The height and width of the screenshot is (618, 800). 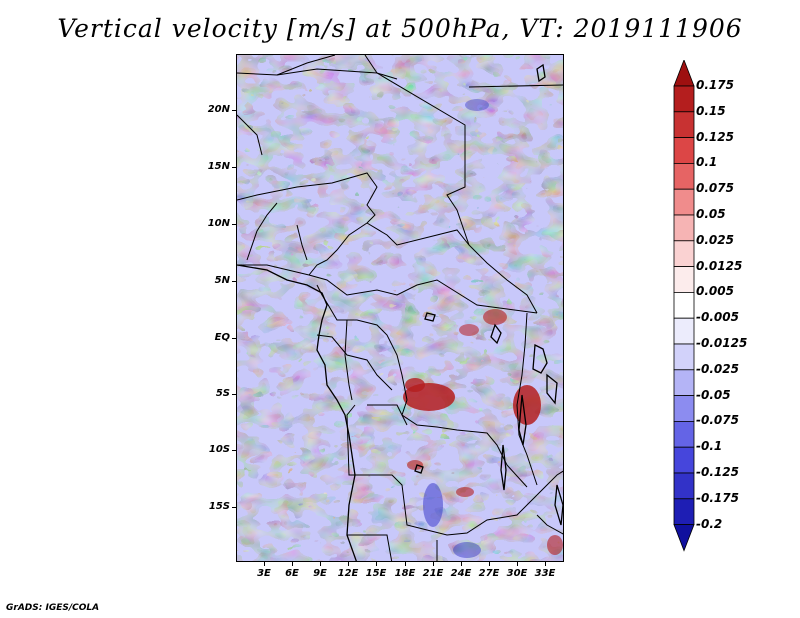 What do you see at coordinates (222, 337) in the screenshot?
I see `lat-tick-label: EQ` at bounding box center [222, 337].